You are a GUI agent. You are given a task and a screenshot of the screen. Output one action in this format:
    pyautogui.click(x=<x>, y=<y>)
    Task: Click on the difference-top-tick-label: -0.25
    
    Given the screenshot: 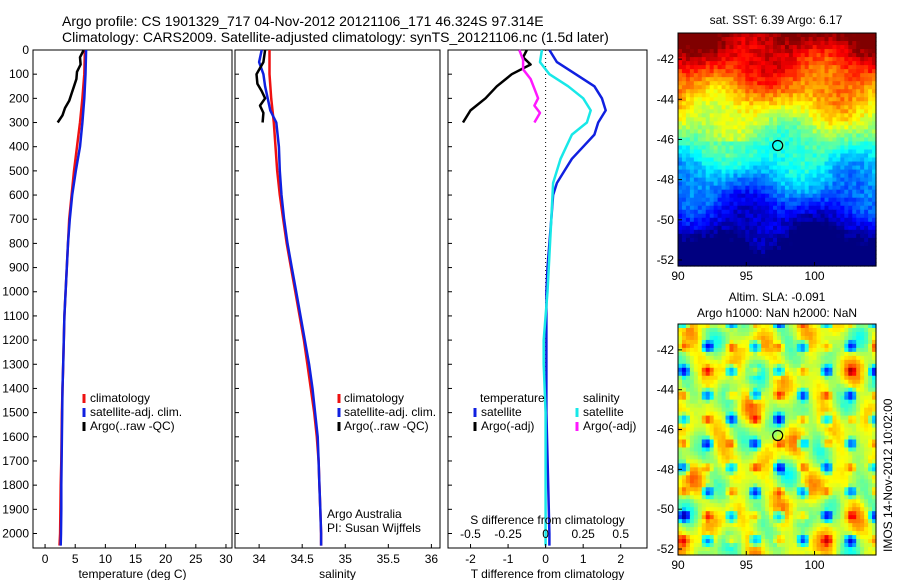 What is the action you would take?
    pyautogui.click(x=508, y=534)
    